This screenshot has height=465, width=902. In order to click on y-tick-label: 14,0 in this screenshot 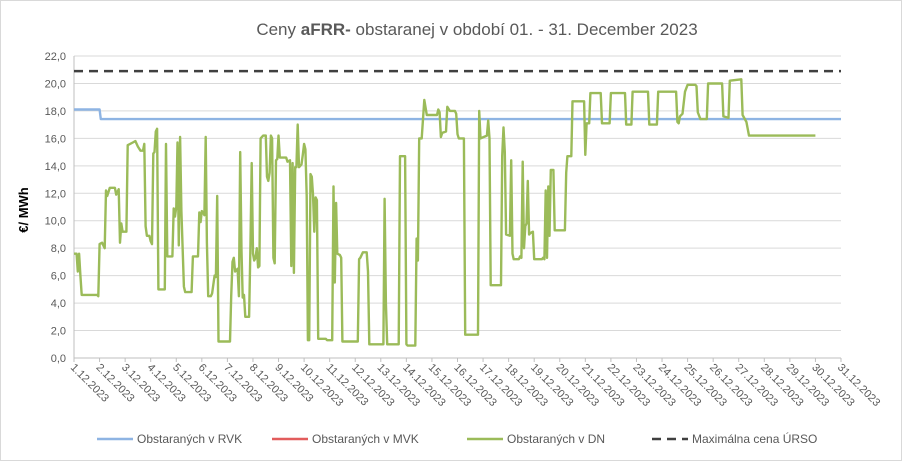, I will do `click(55, 167)`.